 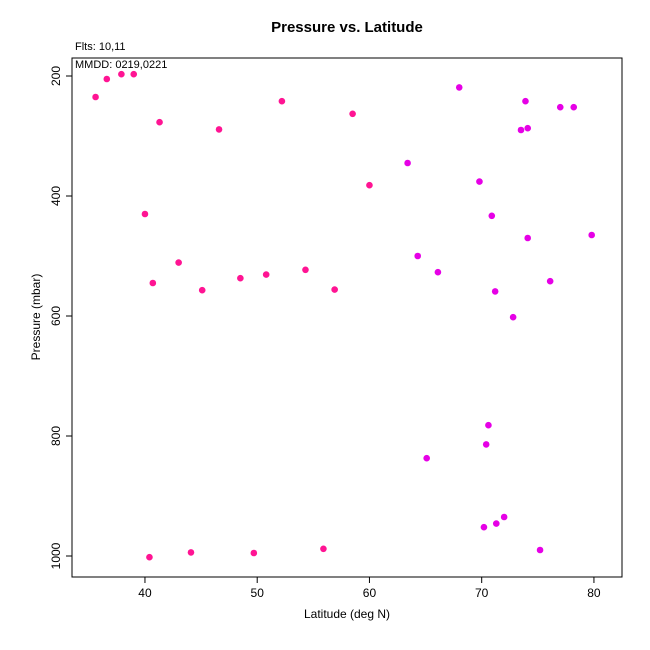 I want to click on y-axis: 200 400 600 800 1000, so click(x=60, y=317).